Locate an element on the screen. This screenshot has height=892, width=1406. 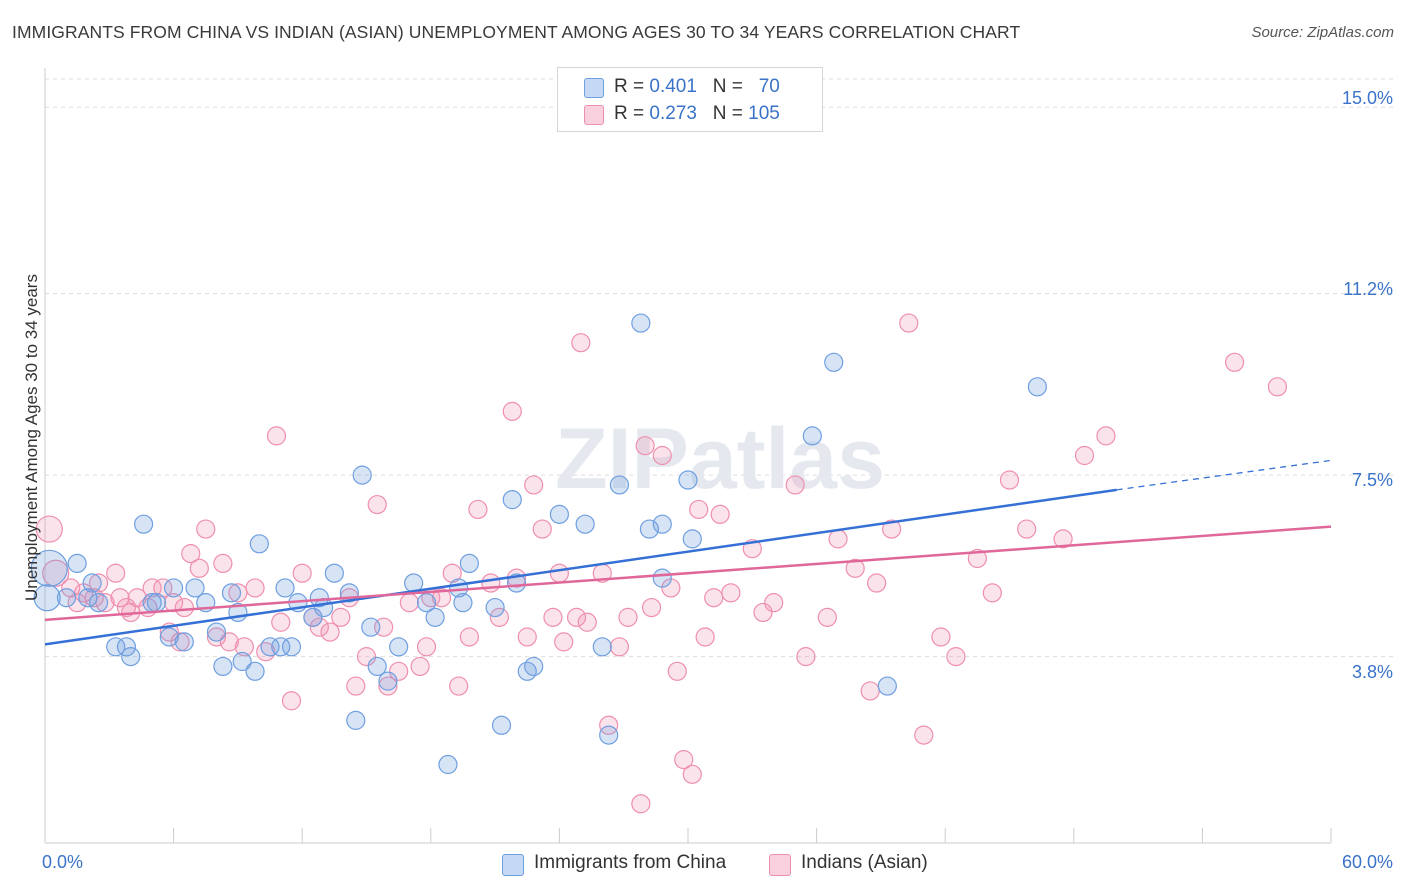
watermark: ZIPatlas is located at coordinates (720, 459).